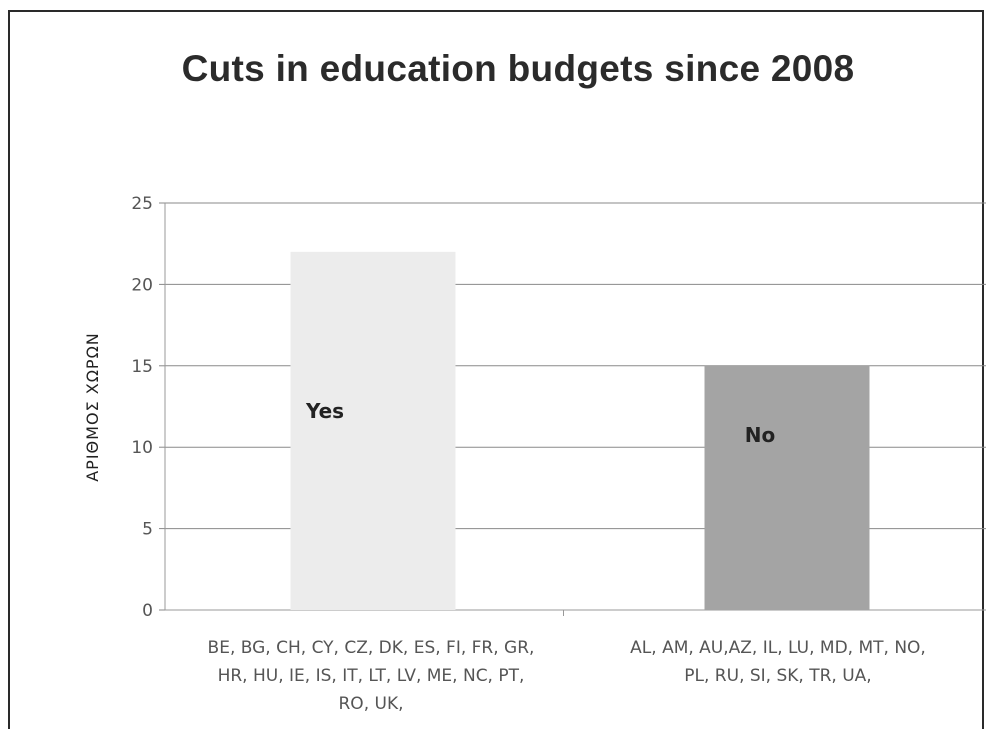 This screenshot has width=986, height=731. I want to click on x-category-label-line: BE, BG, CH, CY, CZ, DK, ES, FI, FR, GR,, so click(371, 648).